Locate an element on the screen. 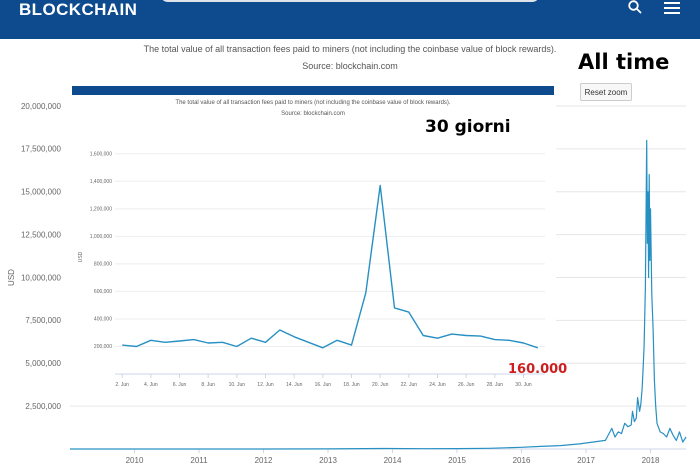  all-time-y-axis-label: USD is located at coordinates (11, 277).